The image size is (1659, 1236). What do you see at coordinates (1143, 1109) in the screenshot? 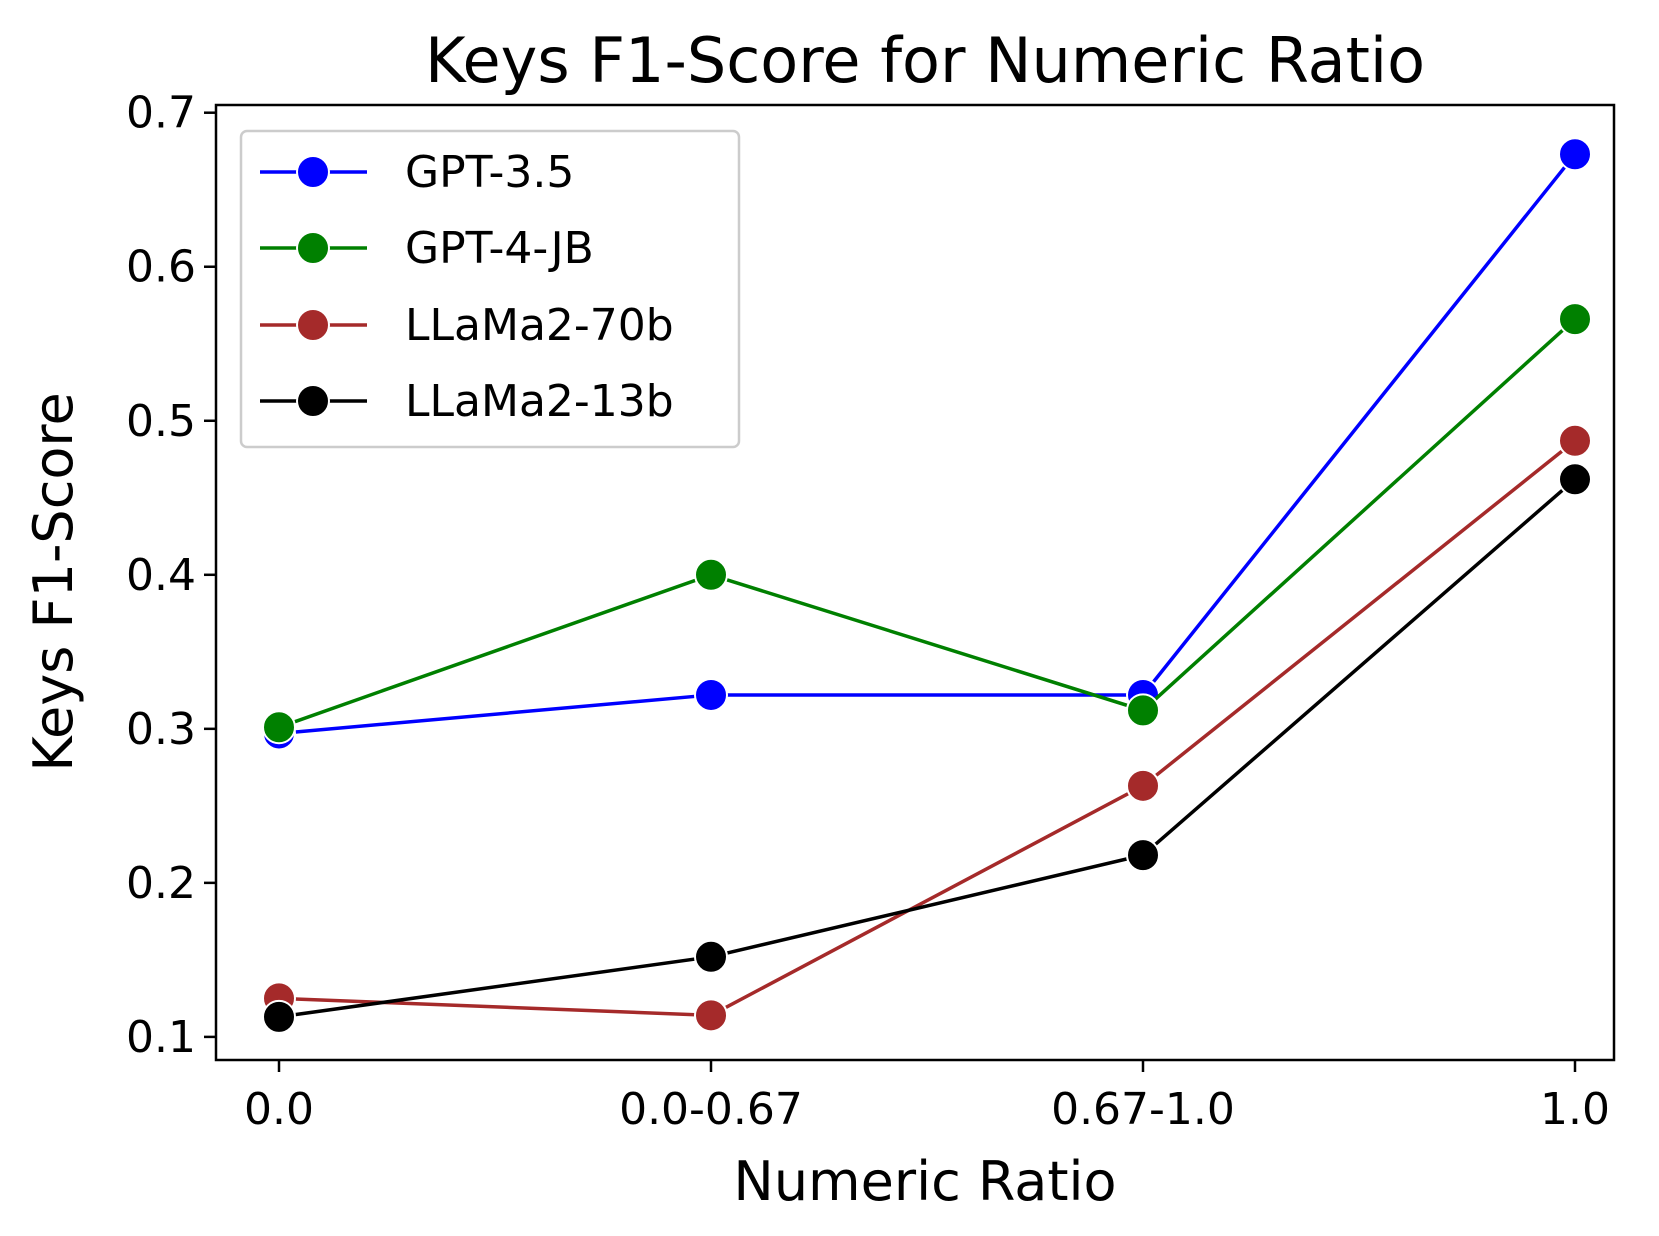
I see `x-tick-label: 0.67-1.0` at bounding box center [1143, 1109].